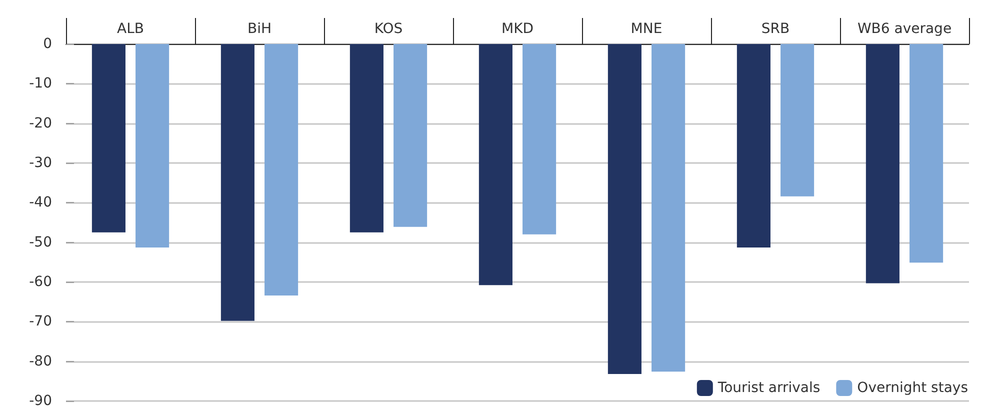 This screenshot has height=417, width=989. What do you see at coordinates (912, 388) in the screenshot?
I see `legend-label: Overnight stays` at bounding box center [912, 388].